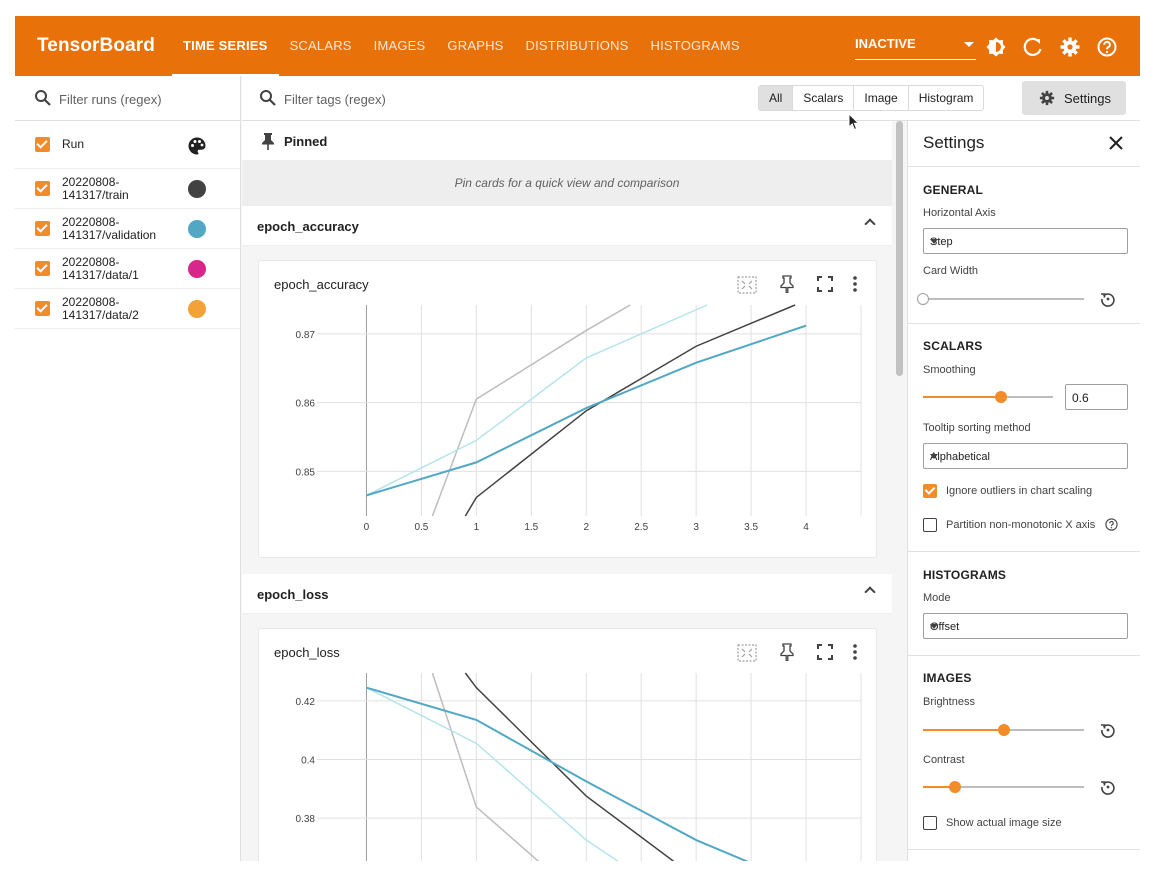  I want to click on tab-time-series: TIME SERIES, so click(225, 46).